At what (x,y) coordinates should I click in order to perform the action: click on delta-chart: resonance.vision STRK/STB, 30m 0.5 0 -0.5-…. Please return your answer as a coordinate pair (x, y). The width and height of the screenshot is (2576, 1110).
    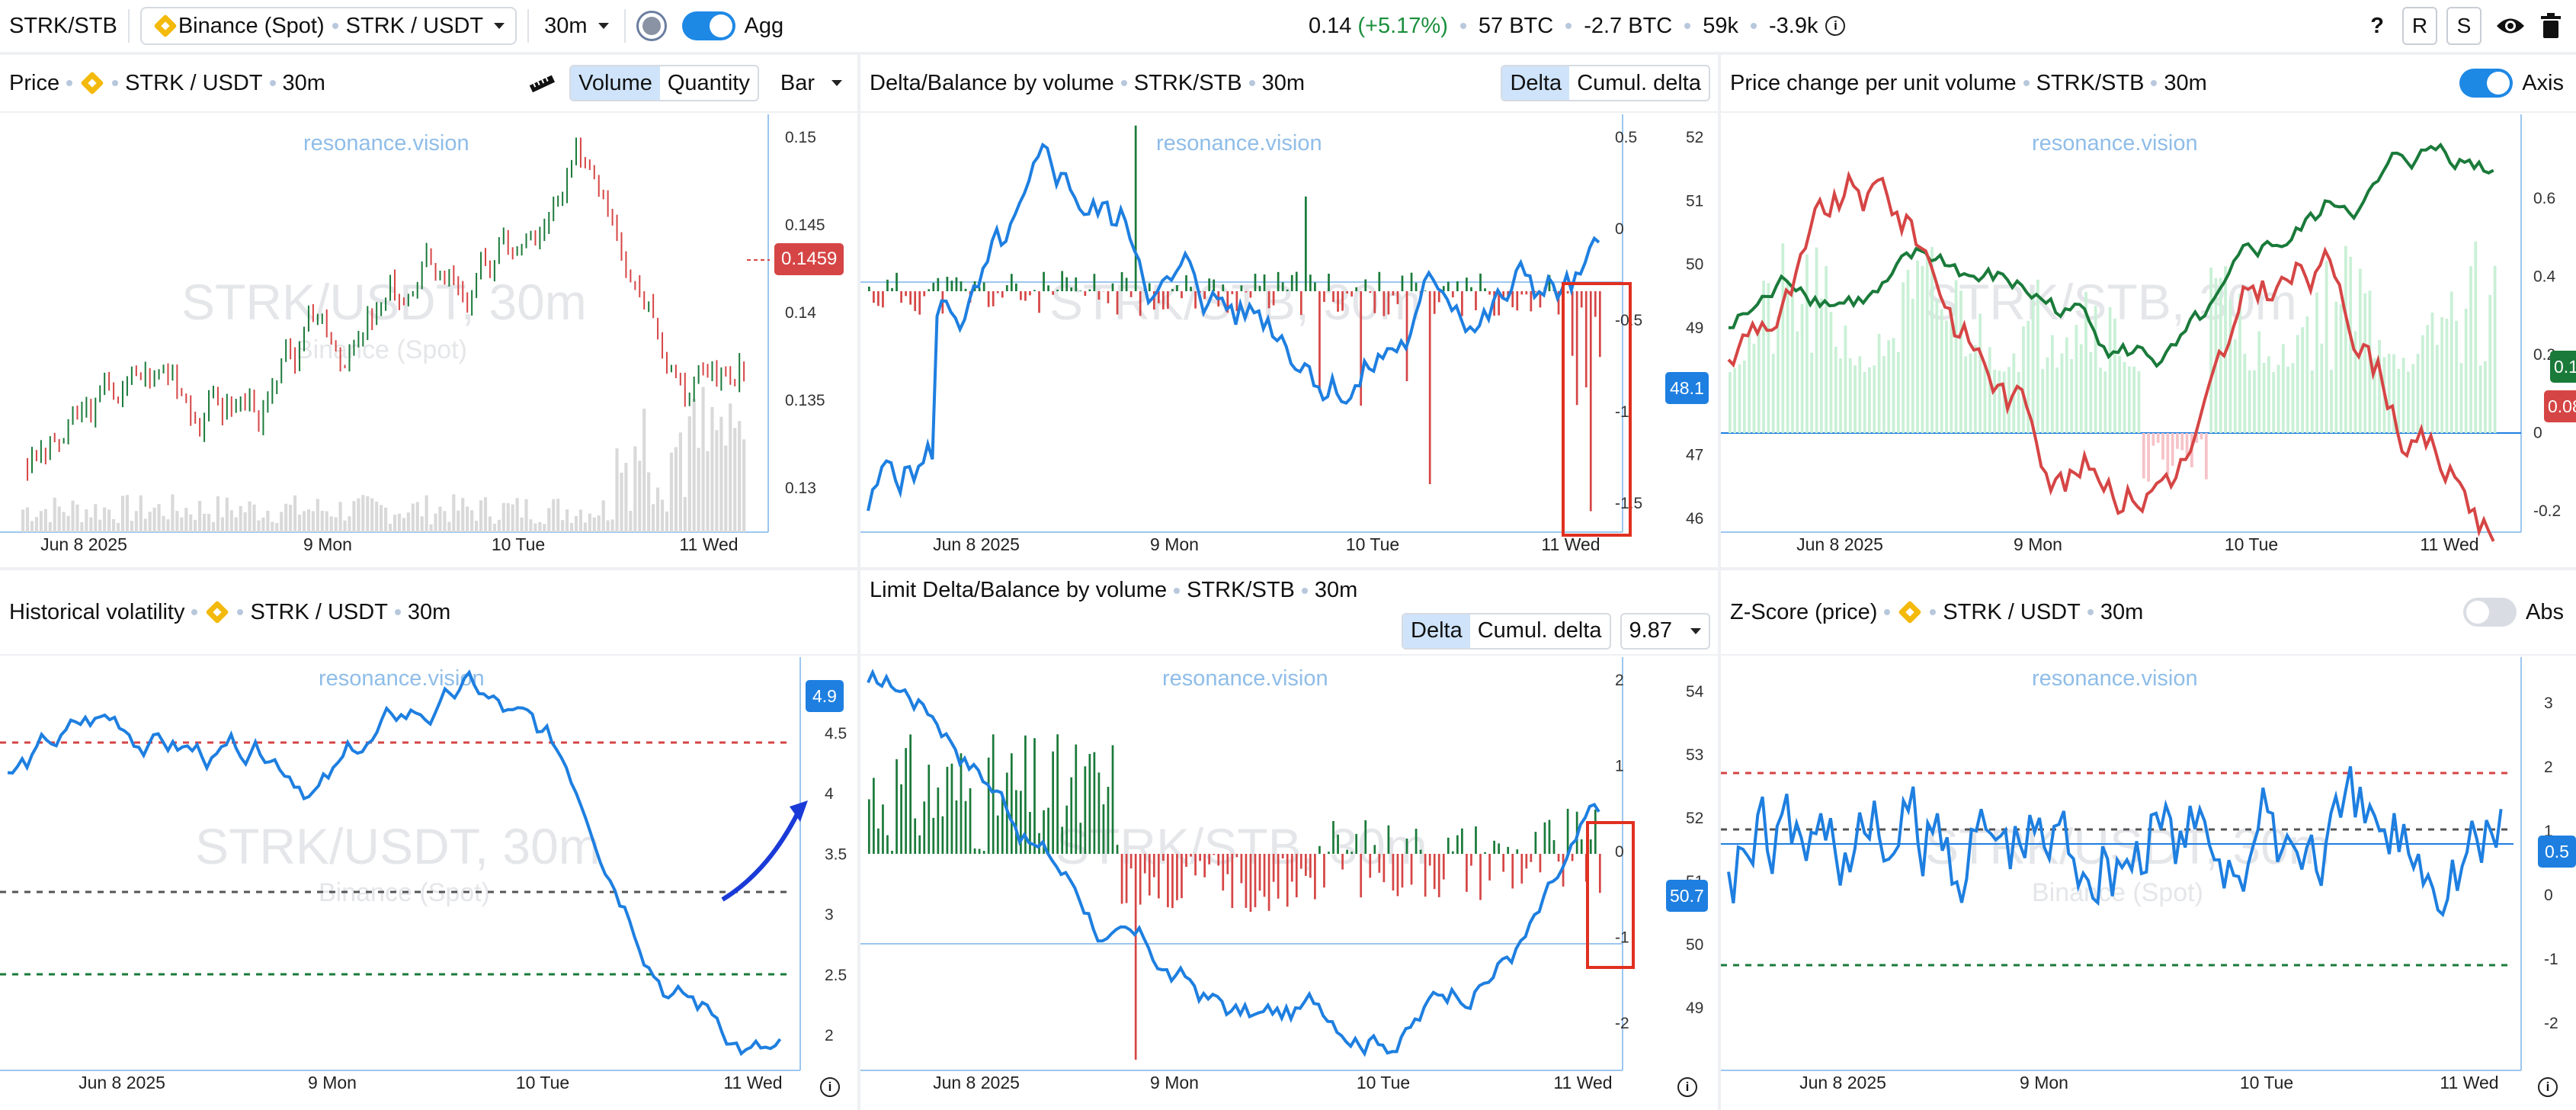
    Looking at the image, I should click on (1289, 359).